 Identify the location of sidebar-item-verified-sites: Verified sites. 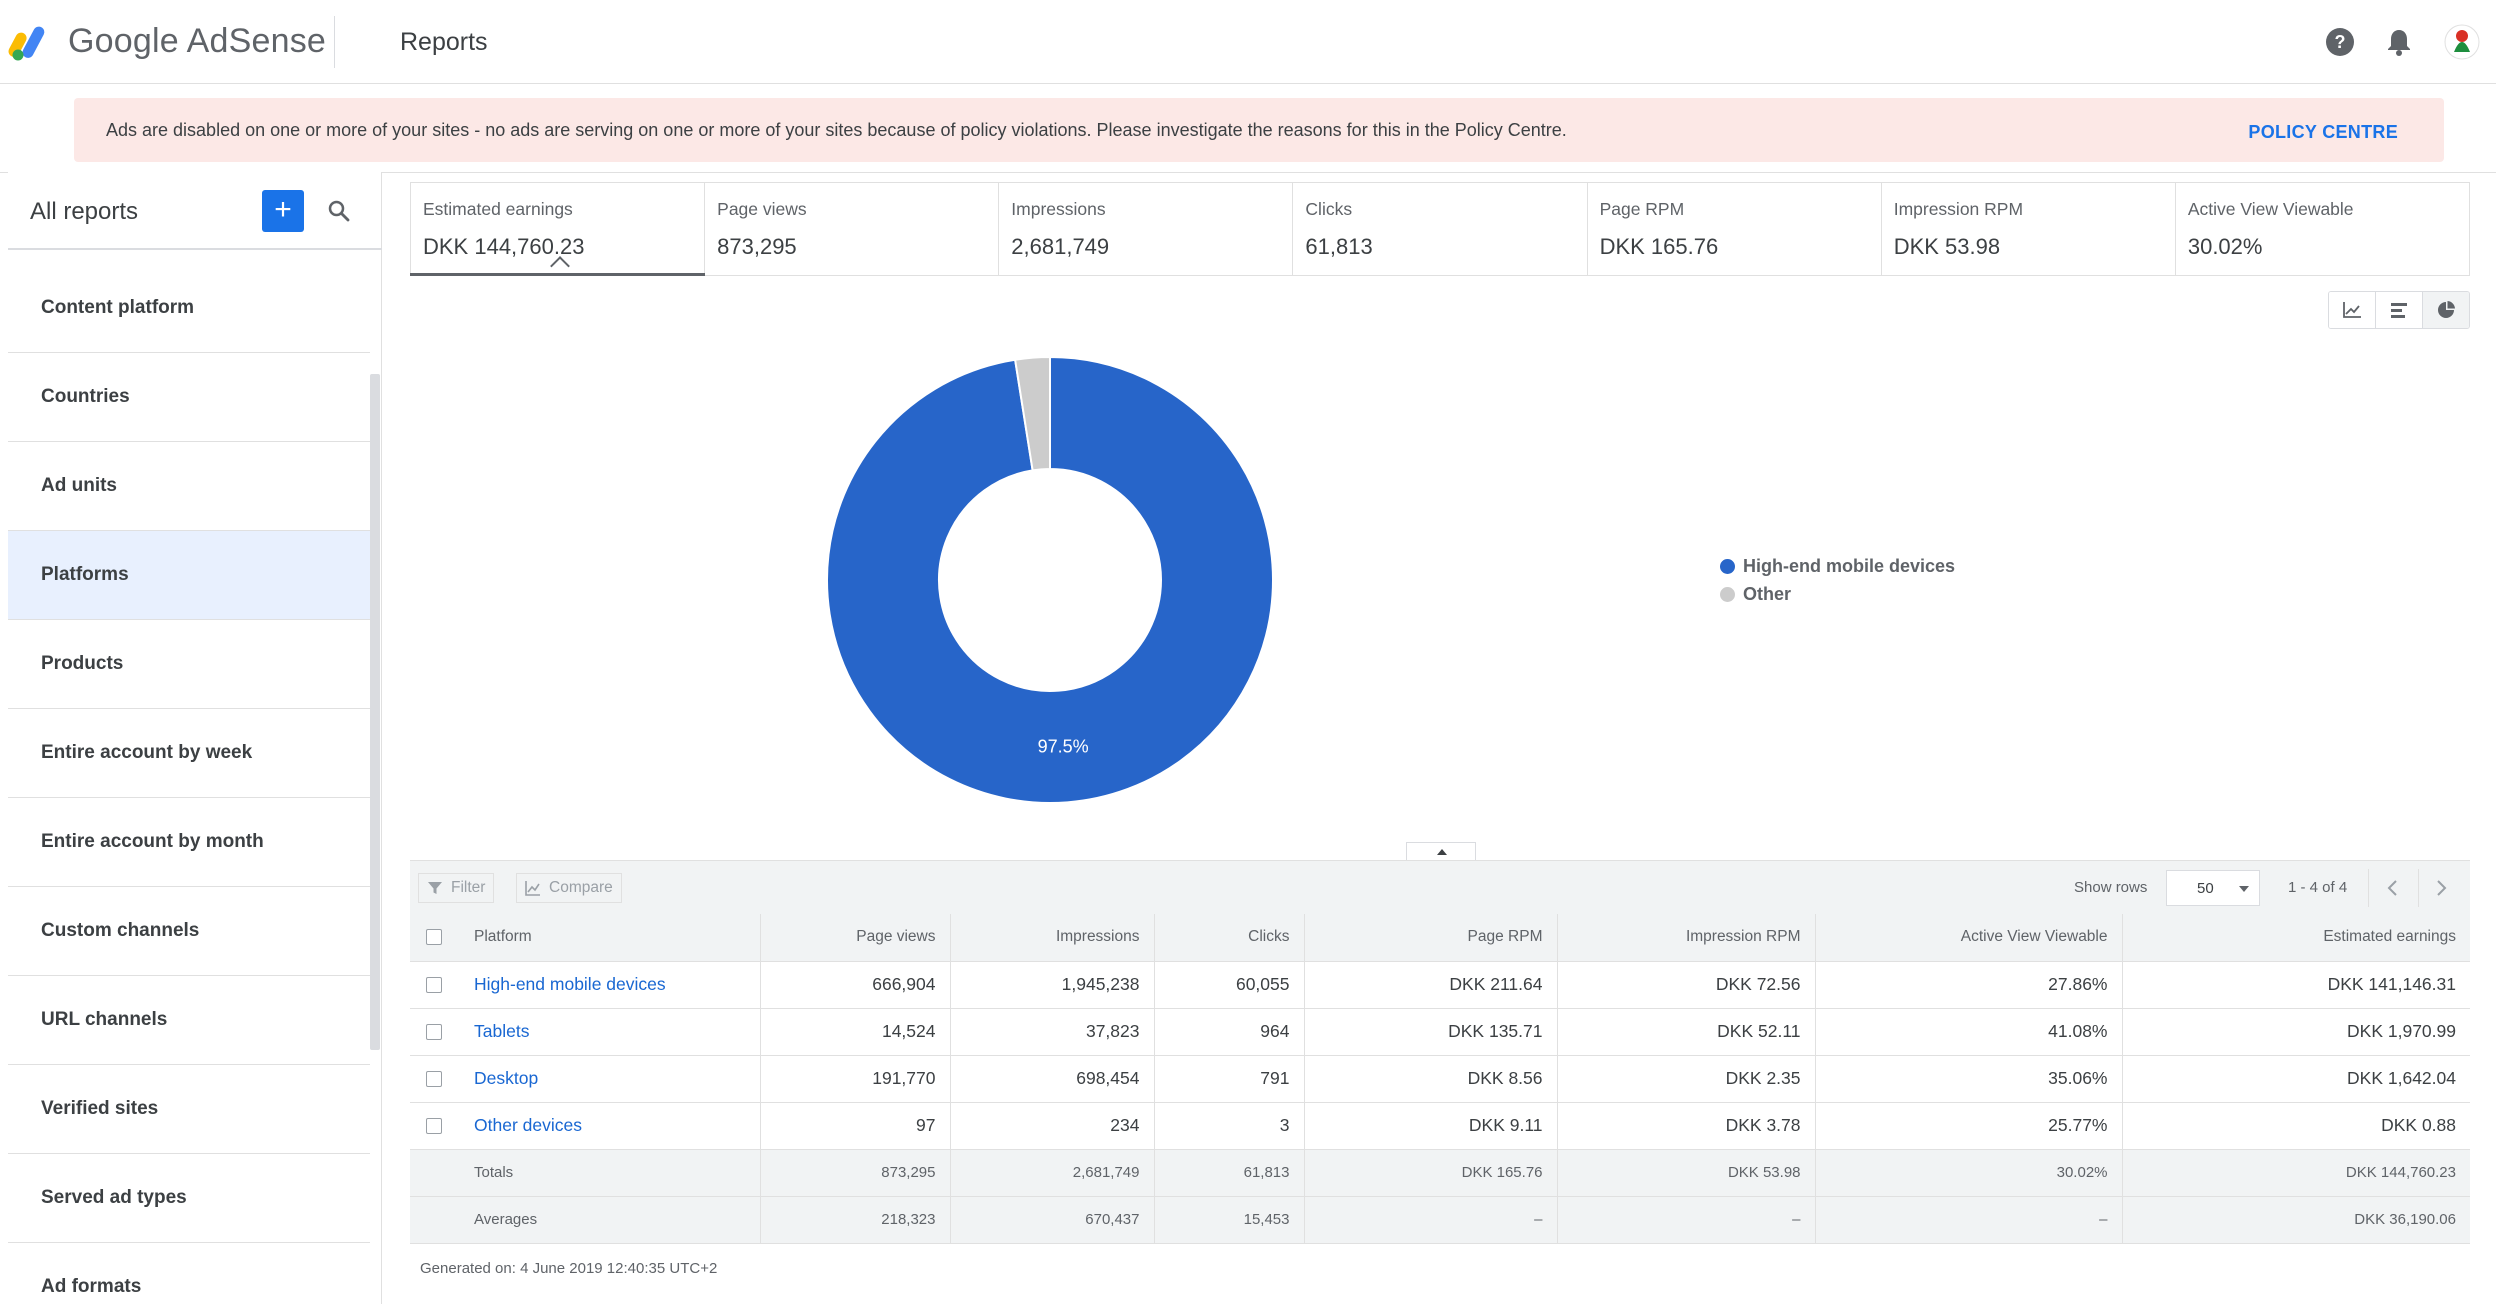
(189, 1109).